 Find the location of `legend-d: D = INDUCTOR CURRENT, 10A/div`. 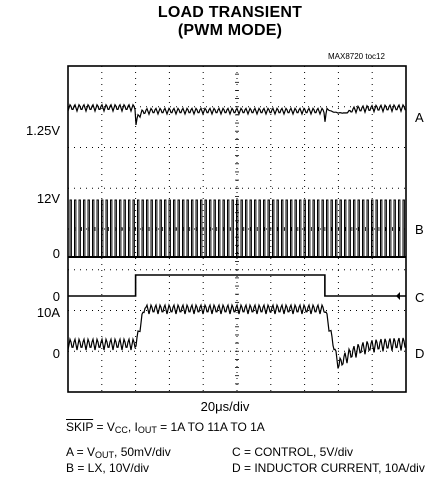

legend-d: D = INDUCTOR CURRENT, 10A/div is located at coordinates (328, 468).